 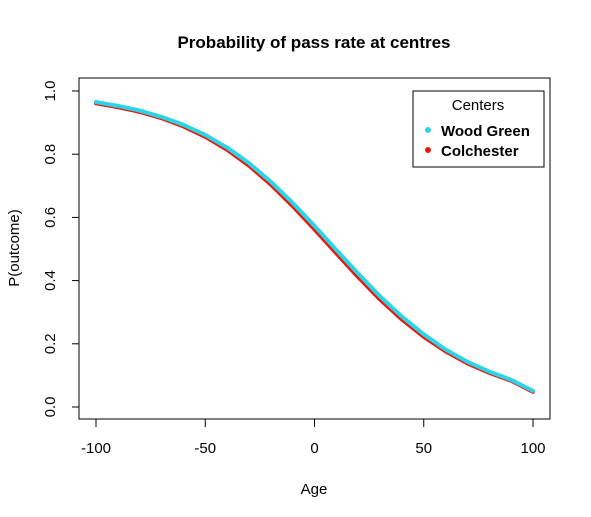 I want to click on x-axis-label: Age, so click(x=314, y=489).